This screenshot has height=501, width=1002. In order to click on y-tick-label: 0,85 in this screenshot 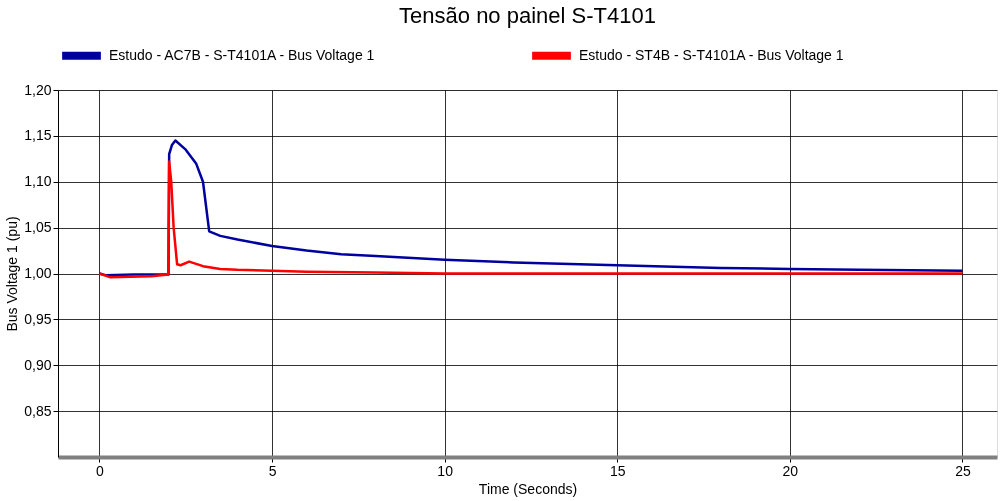, I will do `click(38, 410)`.